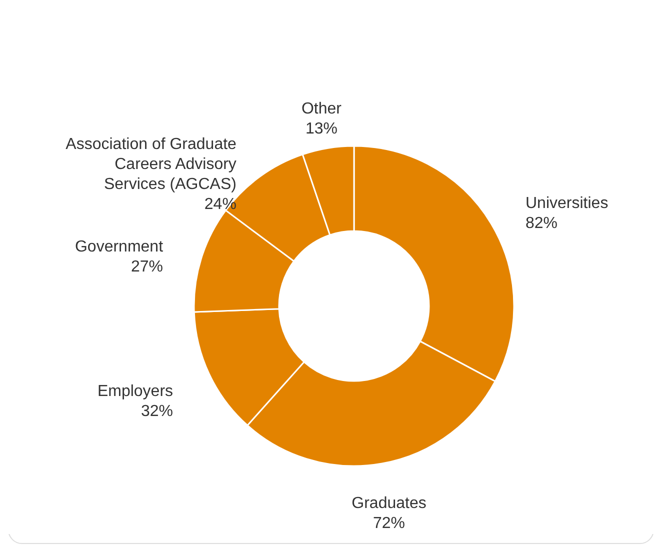 This screenshot has height=547, width=659. I want to click on data-label: 72%, so click(389, 523).